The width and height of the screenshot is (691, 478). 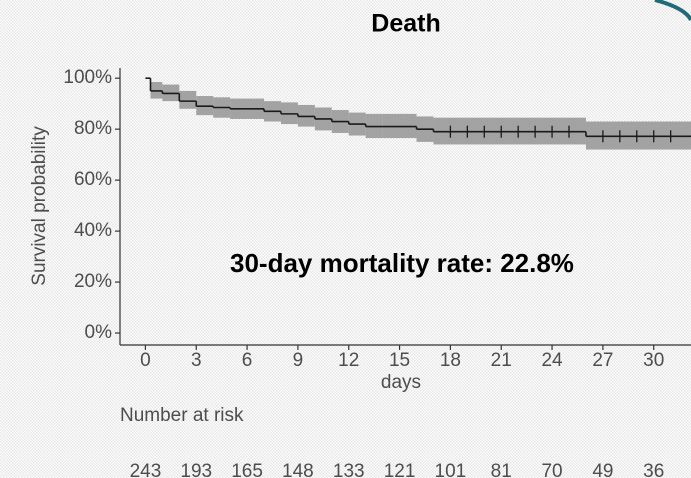 I want to click on x-tick-label: 18, so click(x=450, y=360).